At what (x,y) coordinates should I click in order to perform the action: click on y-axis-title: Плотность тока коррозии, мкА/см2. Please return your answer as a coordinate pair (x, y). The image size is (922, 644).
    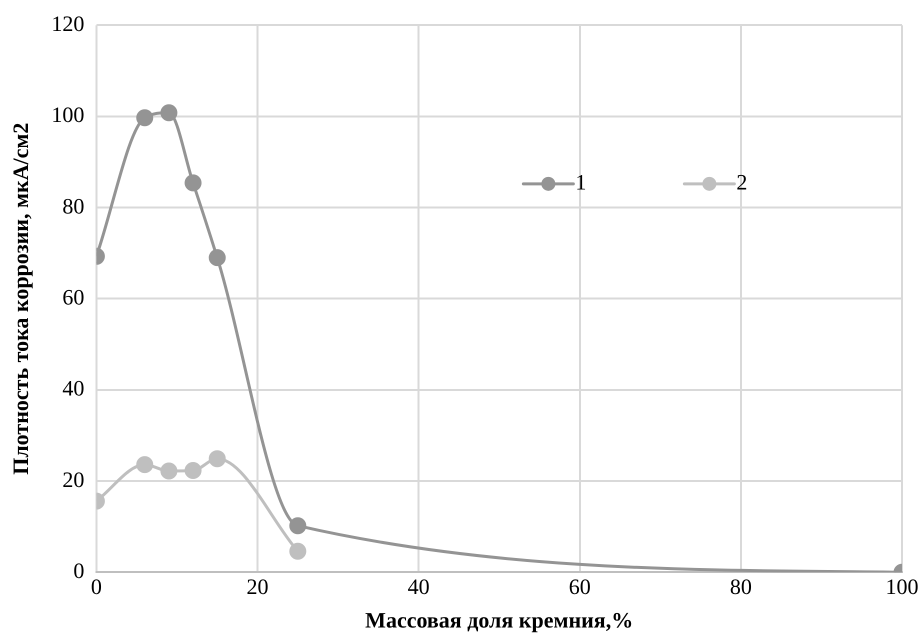
    Looking at the image, I should click on (20, 298).